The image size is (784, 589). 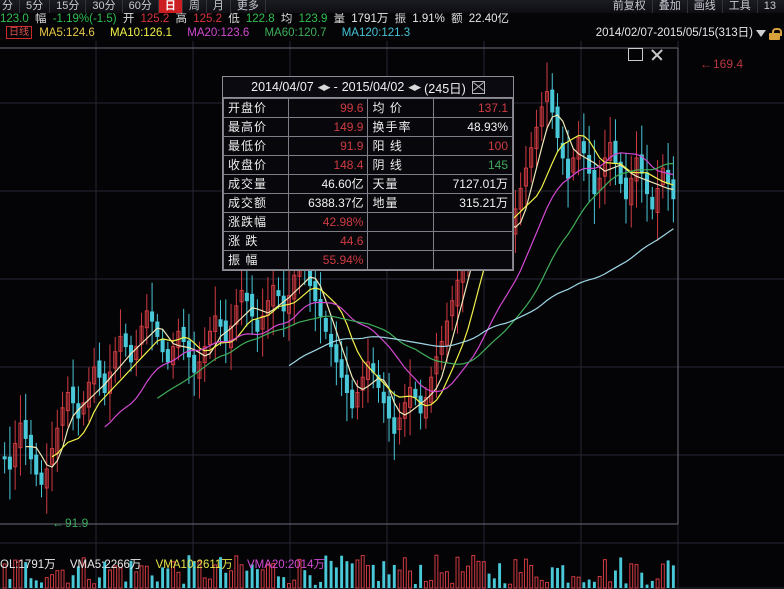 I want to click on stat-label: 成交量, so click(x=256, y=184).